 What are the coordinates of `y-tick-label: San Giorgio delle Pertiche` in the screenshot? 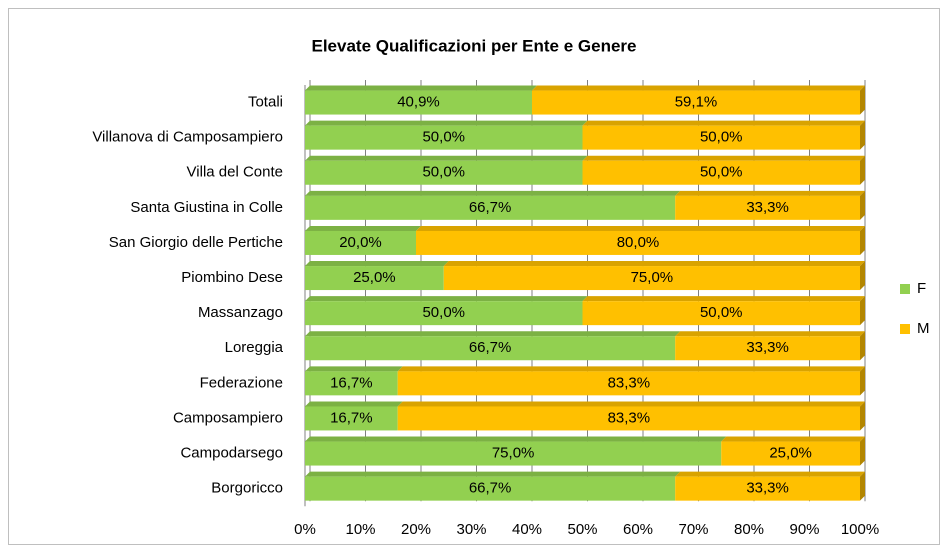 It's located at (196, 242).